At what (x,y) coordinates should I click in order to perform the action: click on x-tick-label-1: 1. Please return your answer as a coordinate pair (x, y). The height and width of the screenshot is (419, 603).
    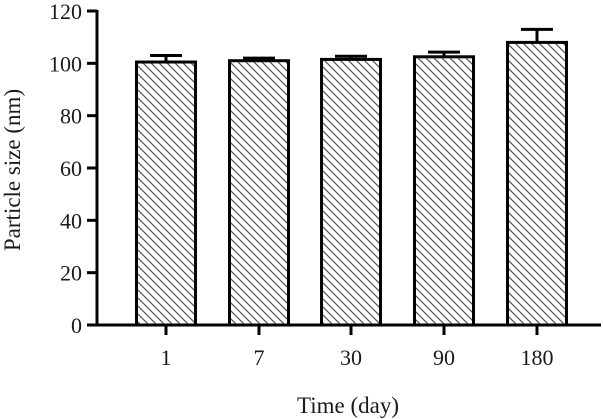
    Looking at the image, I should click on (166, 357).